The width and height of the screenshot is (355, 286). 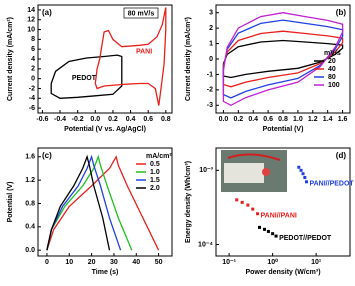 I want to click on y-tick-label: 1.2, so click(x=30, y=180).